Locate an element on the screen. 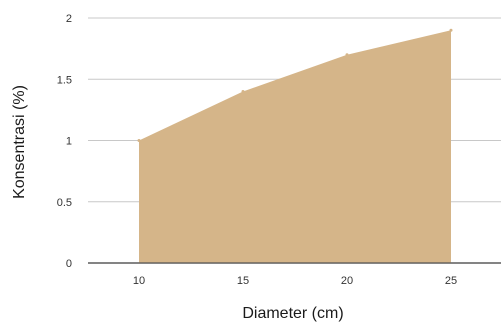 This screenshot has width=501, height=324. x-tick-label: 25 is located at coordinates (451, 281).